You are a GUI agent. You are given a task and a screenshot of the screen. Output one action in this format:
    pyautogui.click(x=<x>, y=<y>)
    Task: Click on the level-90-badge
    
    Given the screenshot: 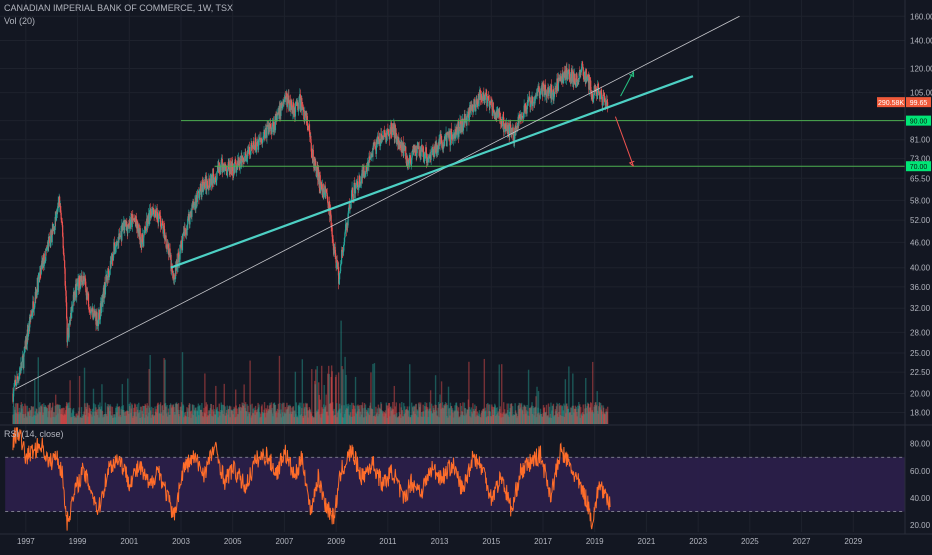 What is the action you would take?
    pyautogui.click(x=918, y=120)
    